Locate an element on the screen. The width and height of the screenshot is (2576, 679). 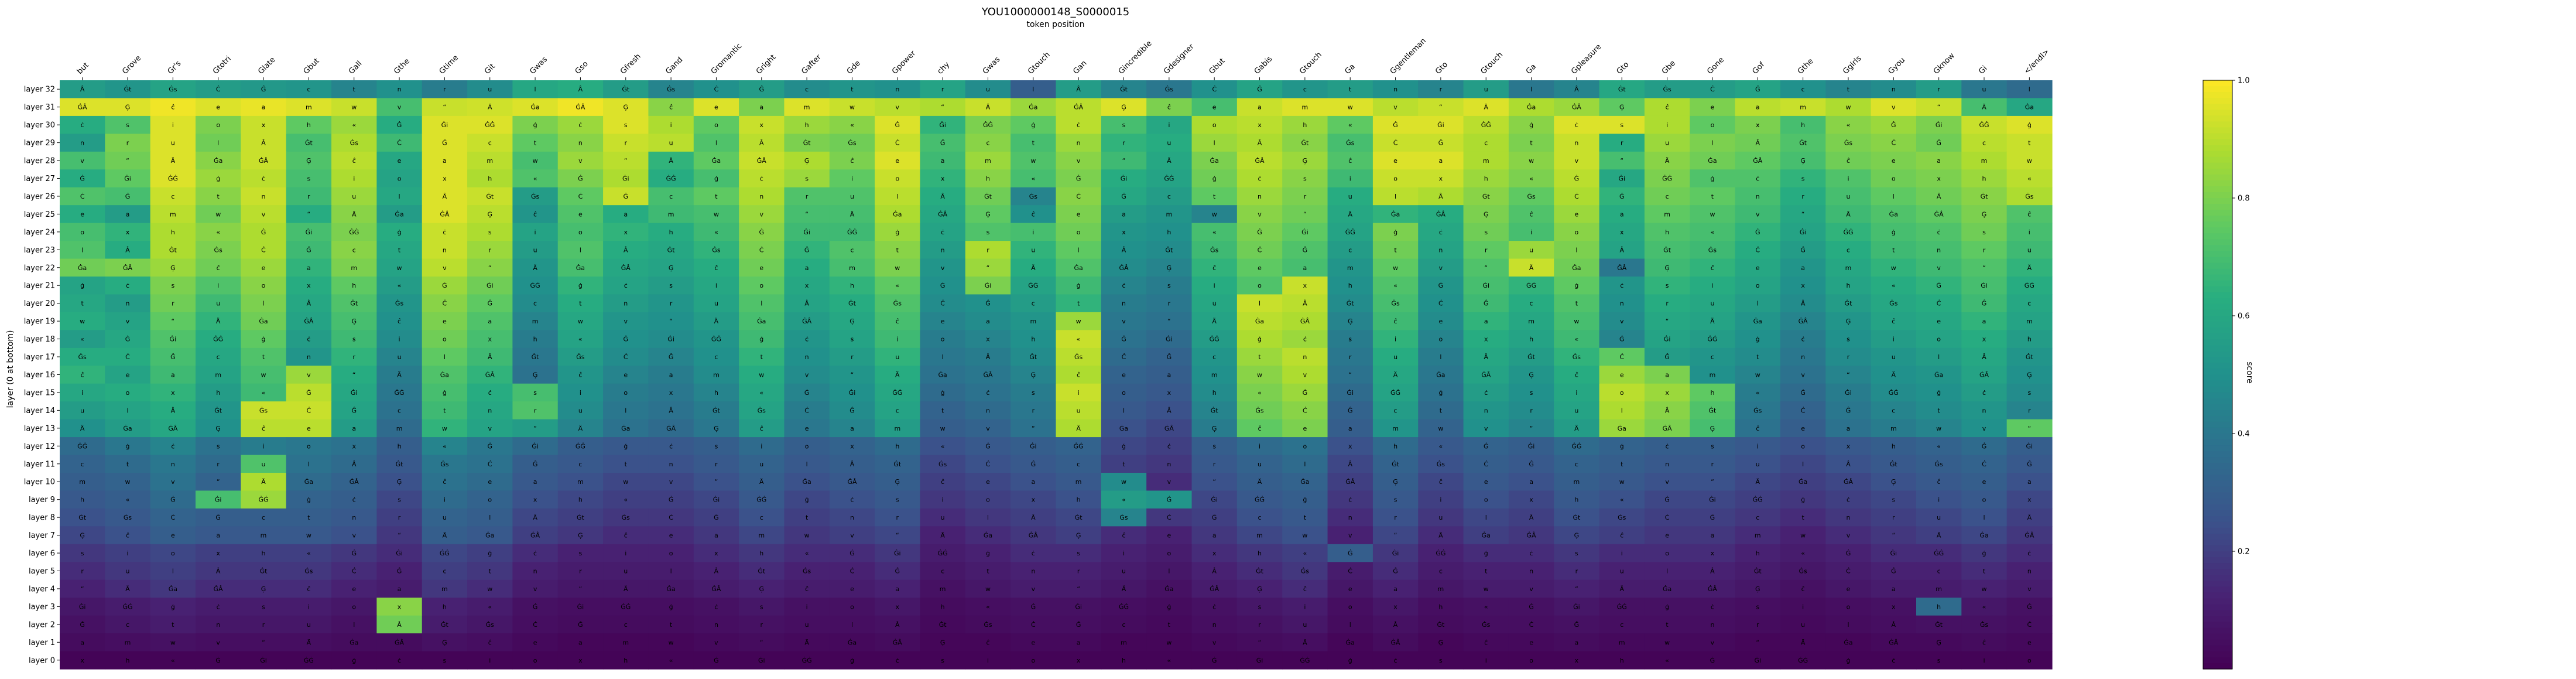
cell-label: n is located at coordinates (264, 196).